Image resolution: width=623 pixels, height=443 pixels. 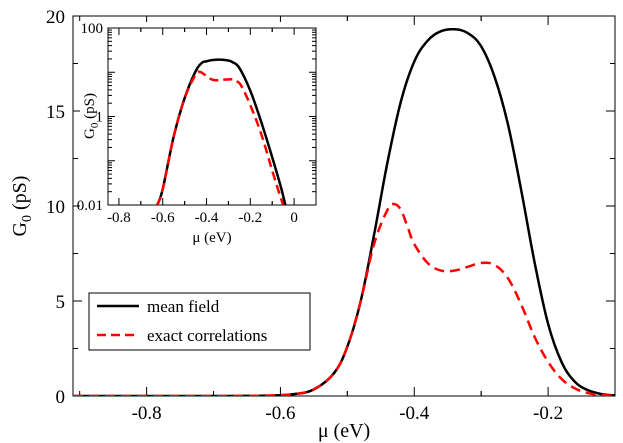 What do you see at coordinates (183, 306) in the screenshot?
I see `legend-label-mean-field: mean field` at bounding box center [183, 306].